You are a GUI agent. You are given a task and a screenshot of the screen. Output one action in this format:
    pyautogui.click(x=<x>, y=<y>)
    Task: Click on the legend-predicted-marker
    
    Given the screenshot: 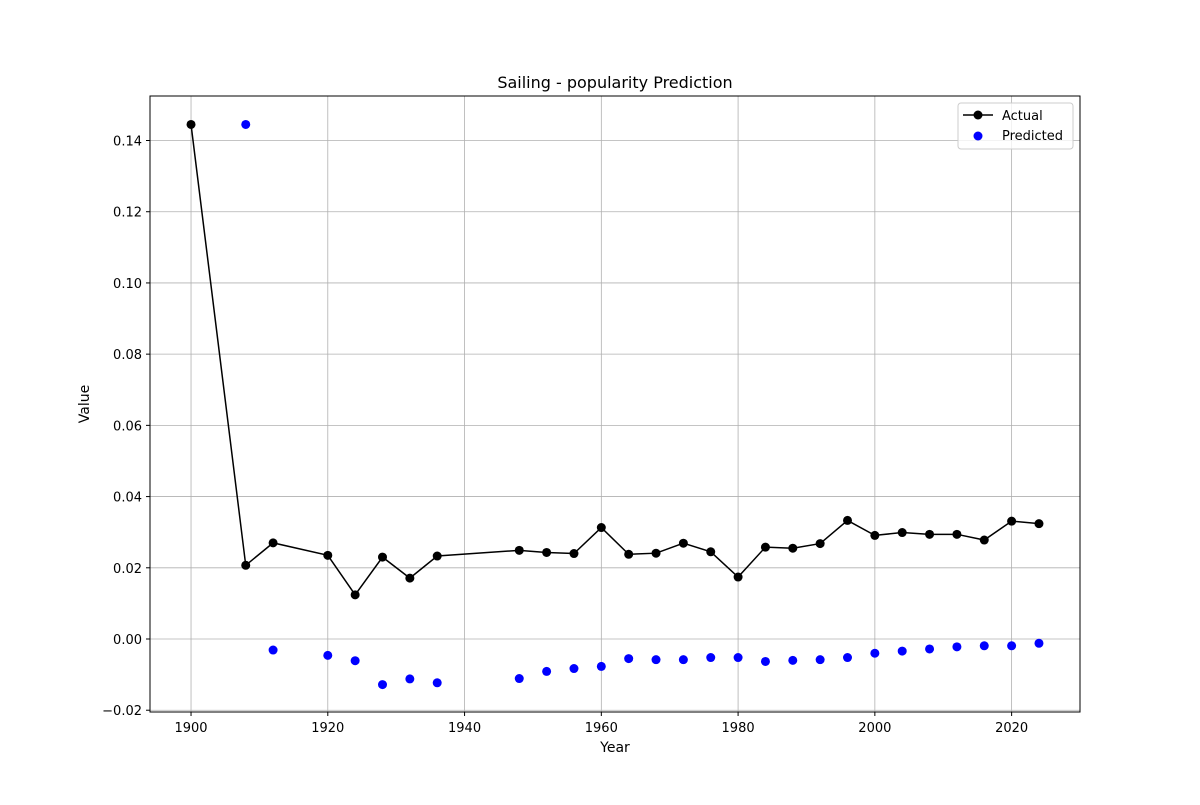 What is the action you would take?
    pyautogui.click(x=978, y=136)
    